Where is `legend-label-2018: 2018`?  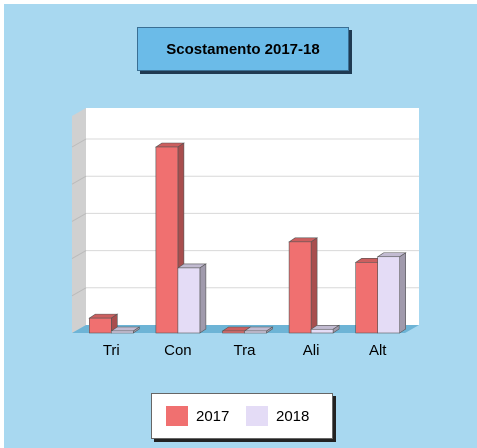 legend-label-2018: 2018 is located at coordinates (293, 416).